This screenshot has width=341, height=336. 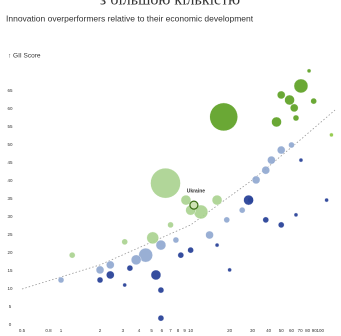 I want to click on x-tick-label: 10, so click(x=191, y=330).